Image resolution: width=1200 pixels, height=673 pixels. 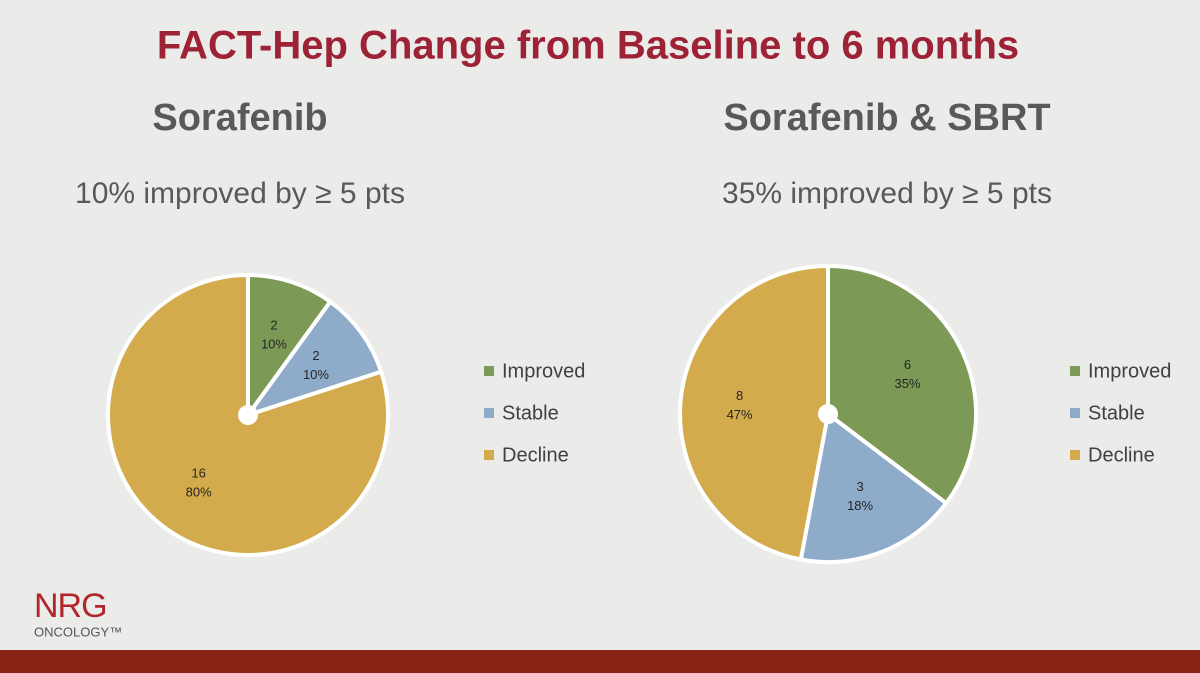 I want to click on slice-percent: 18%, so click(x=860, y=505).